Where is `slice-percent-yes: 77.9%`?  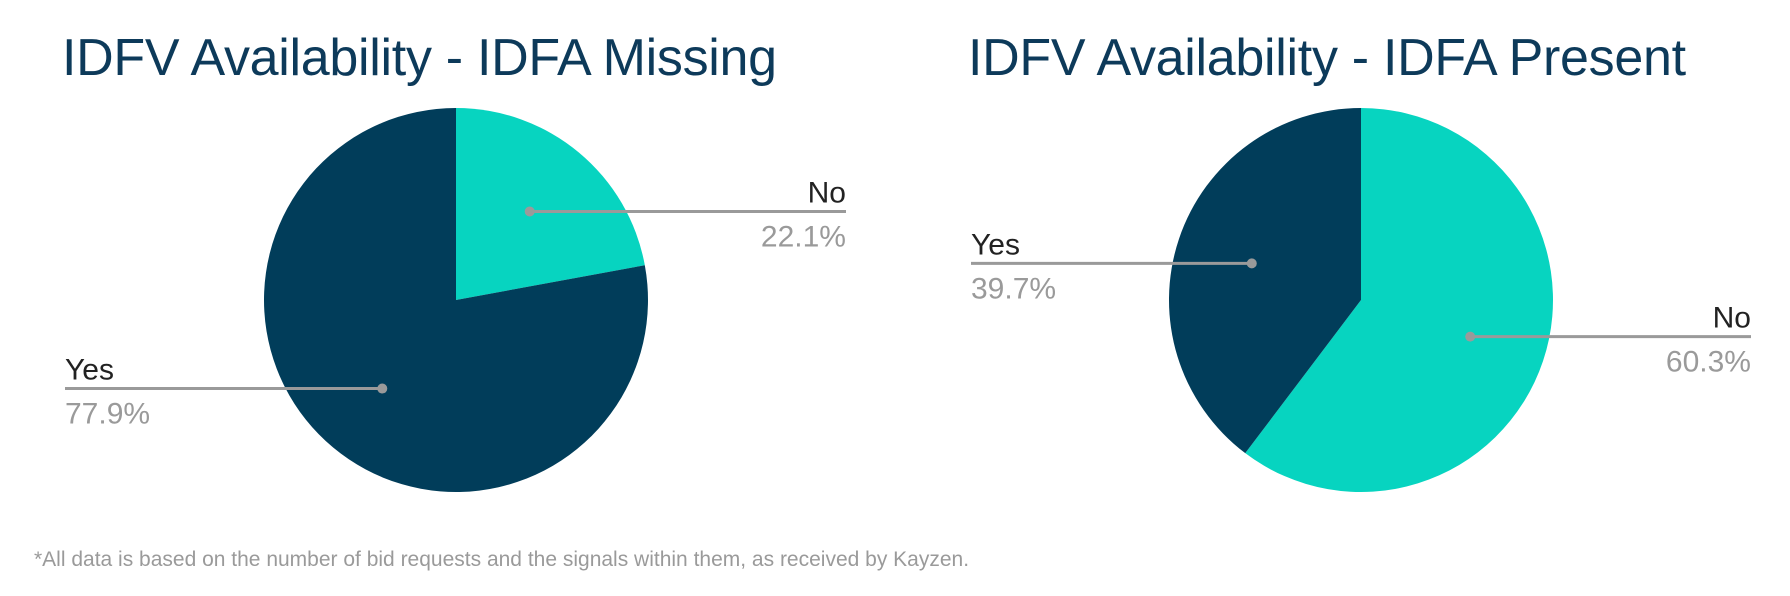
slice-percent-yes: 77.9% is located at coordinates (107, 414).